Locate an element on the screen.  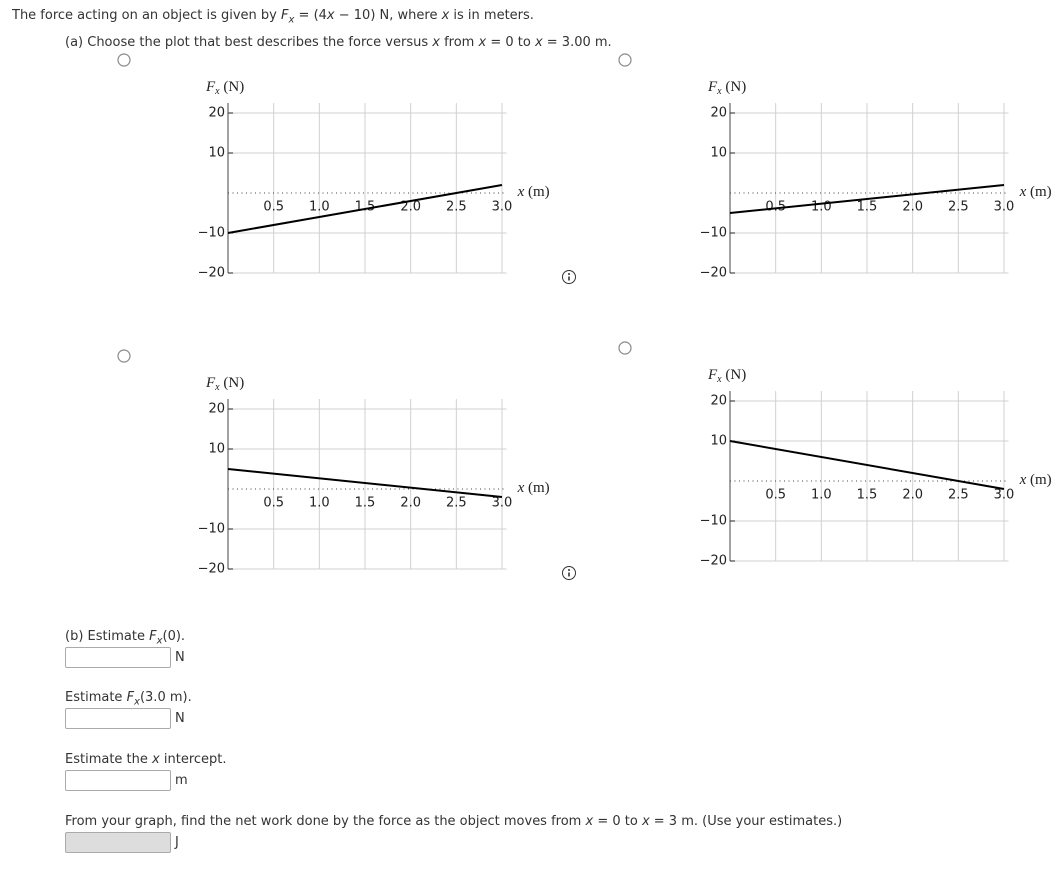
text: F is located at coordinates (130, 697).